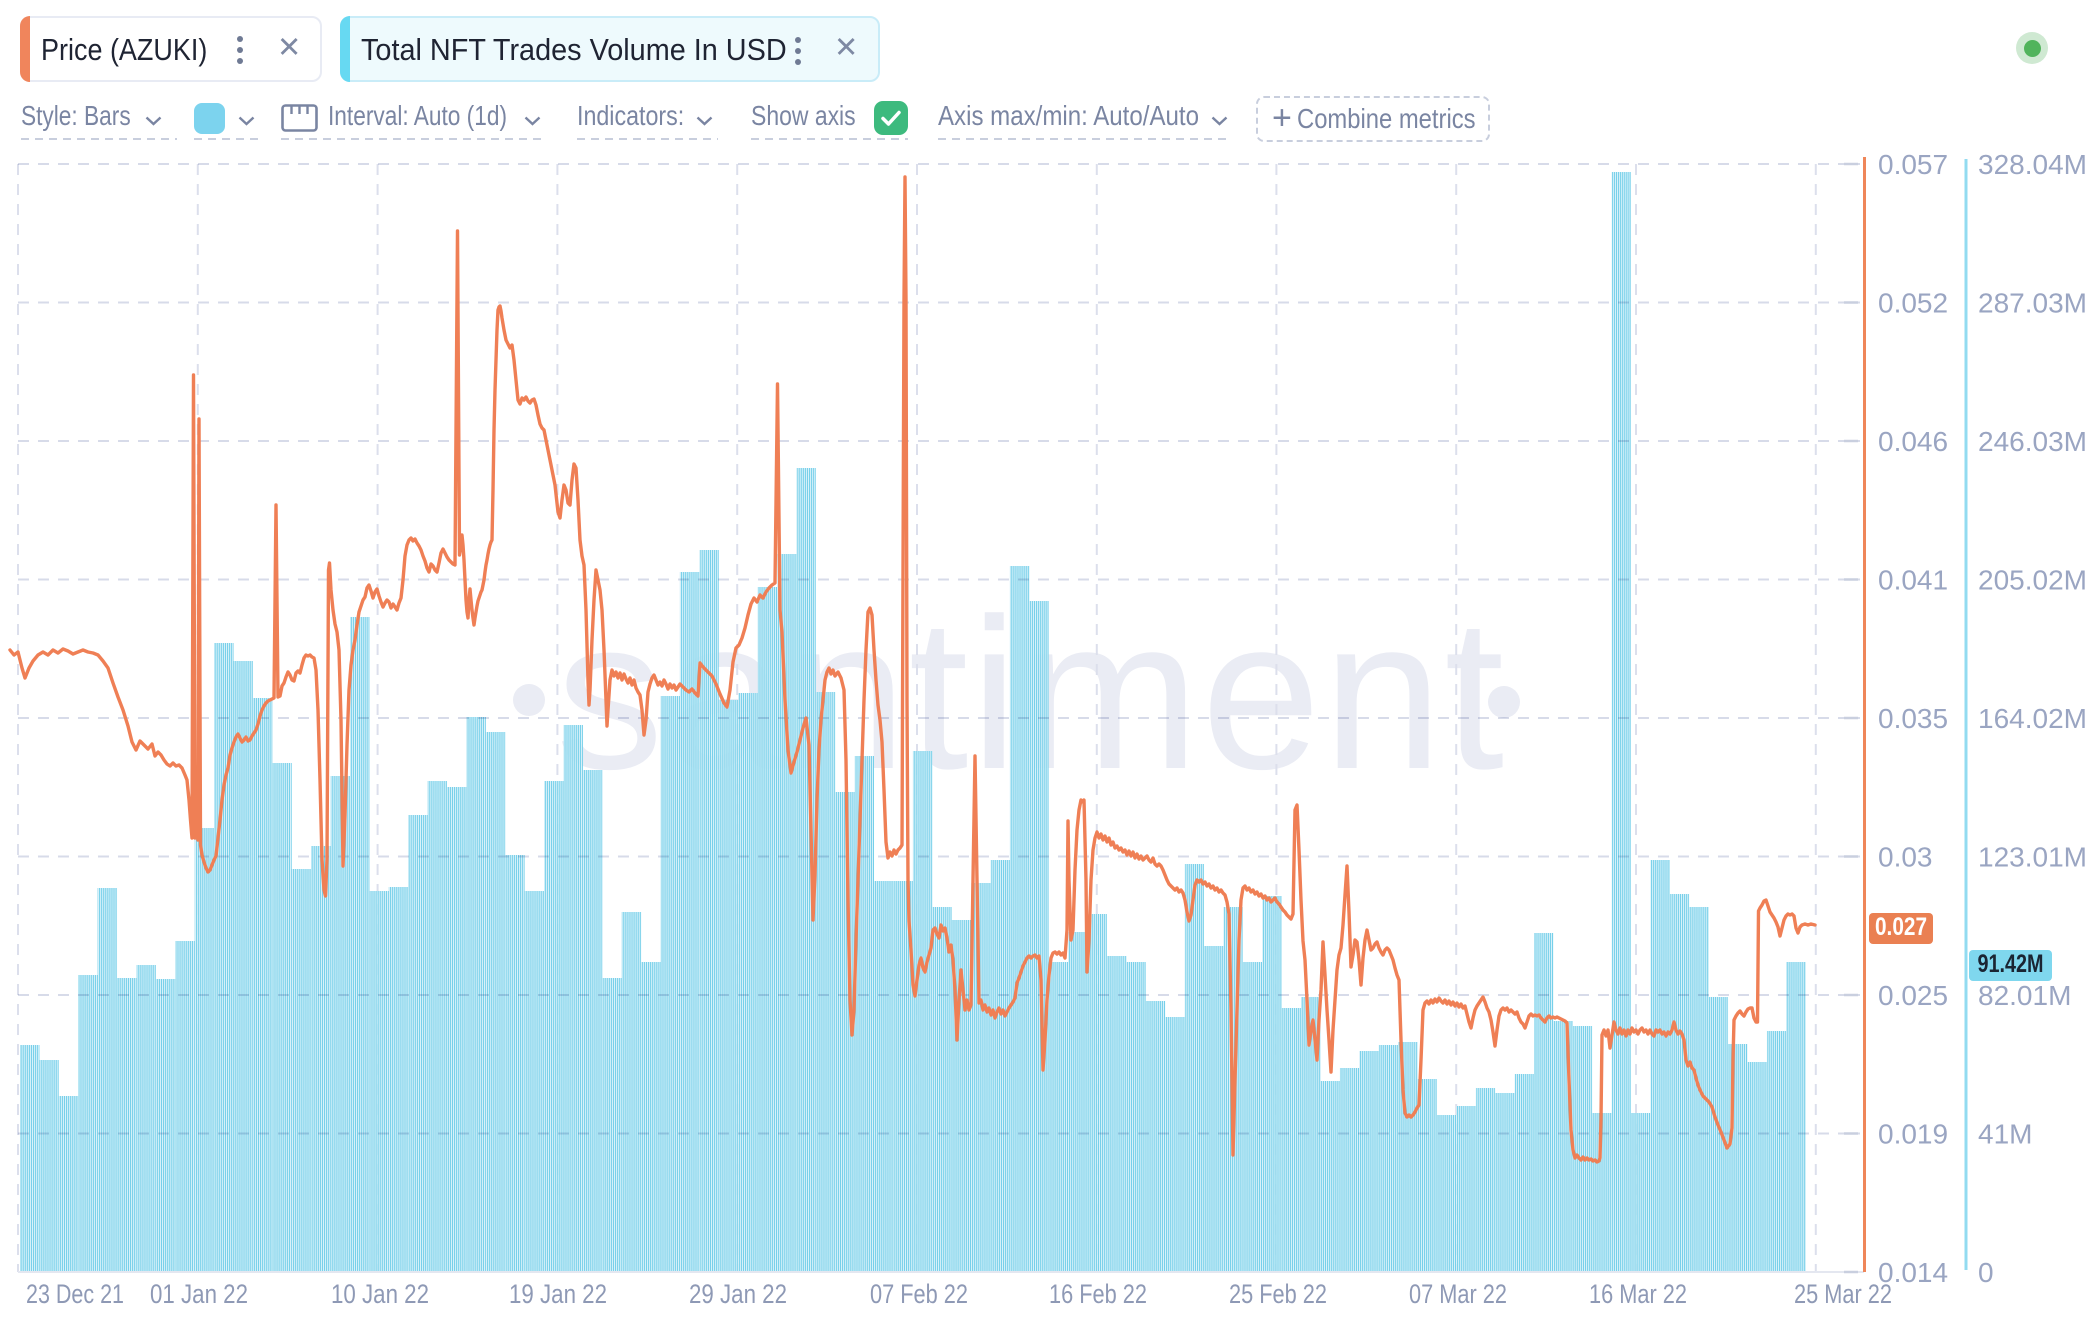  I want to click on svg-text: 0.027, so click(1901, 927).